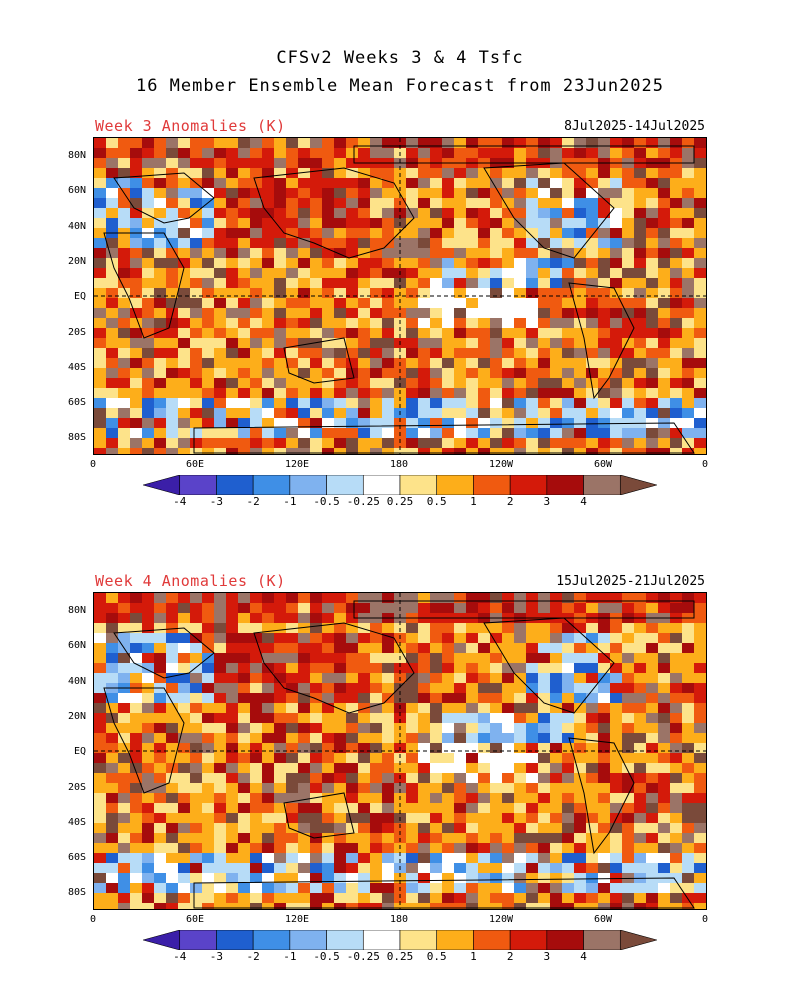 The width and height of the screenshot is (800, 1000). I want to click on colorbar-label: -0.5, so click(326, 956).